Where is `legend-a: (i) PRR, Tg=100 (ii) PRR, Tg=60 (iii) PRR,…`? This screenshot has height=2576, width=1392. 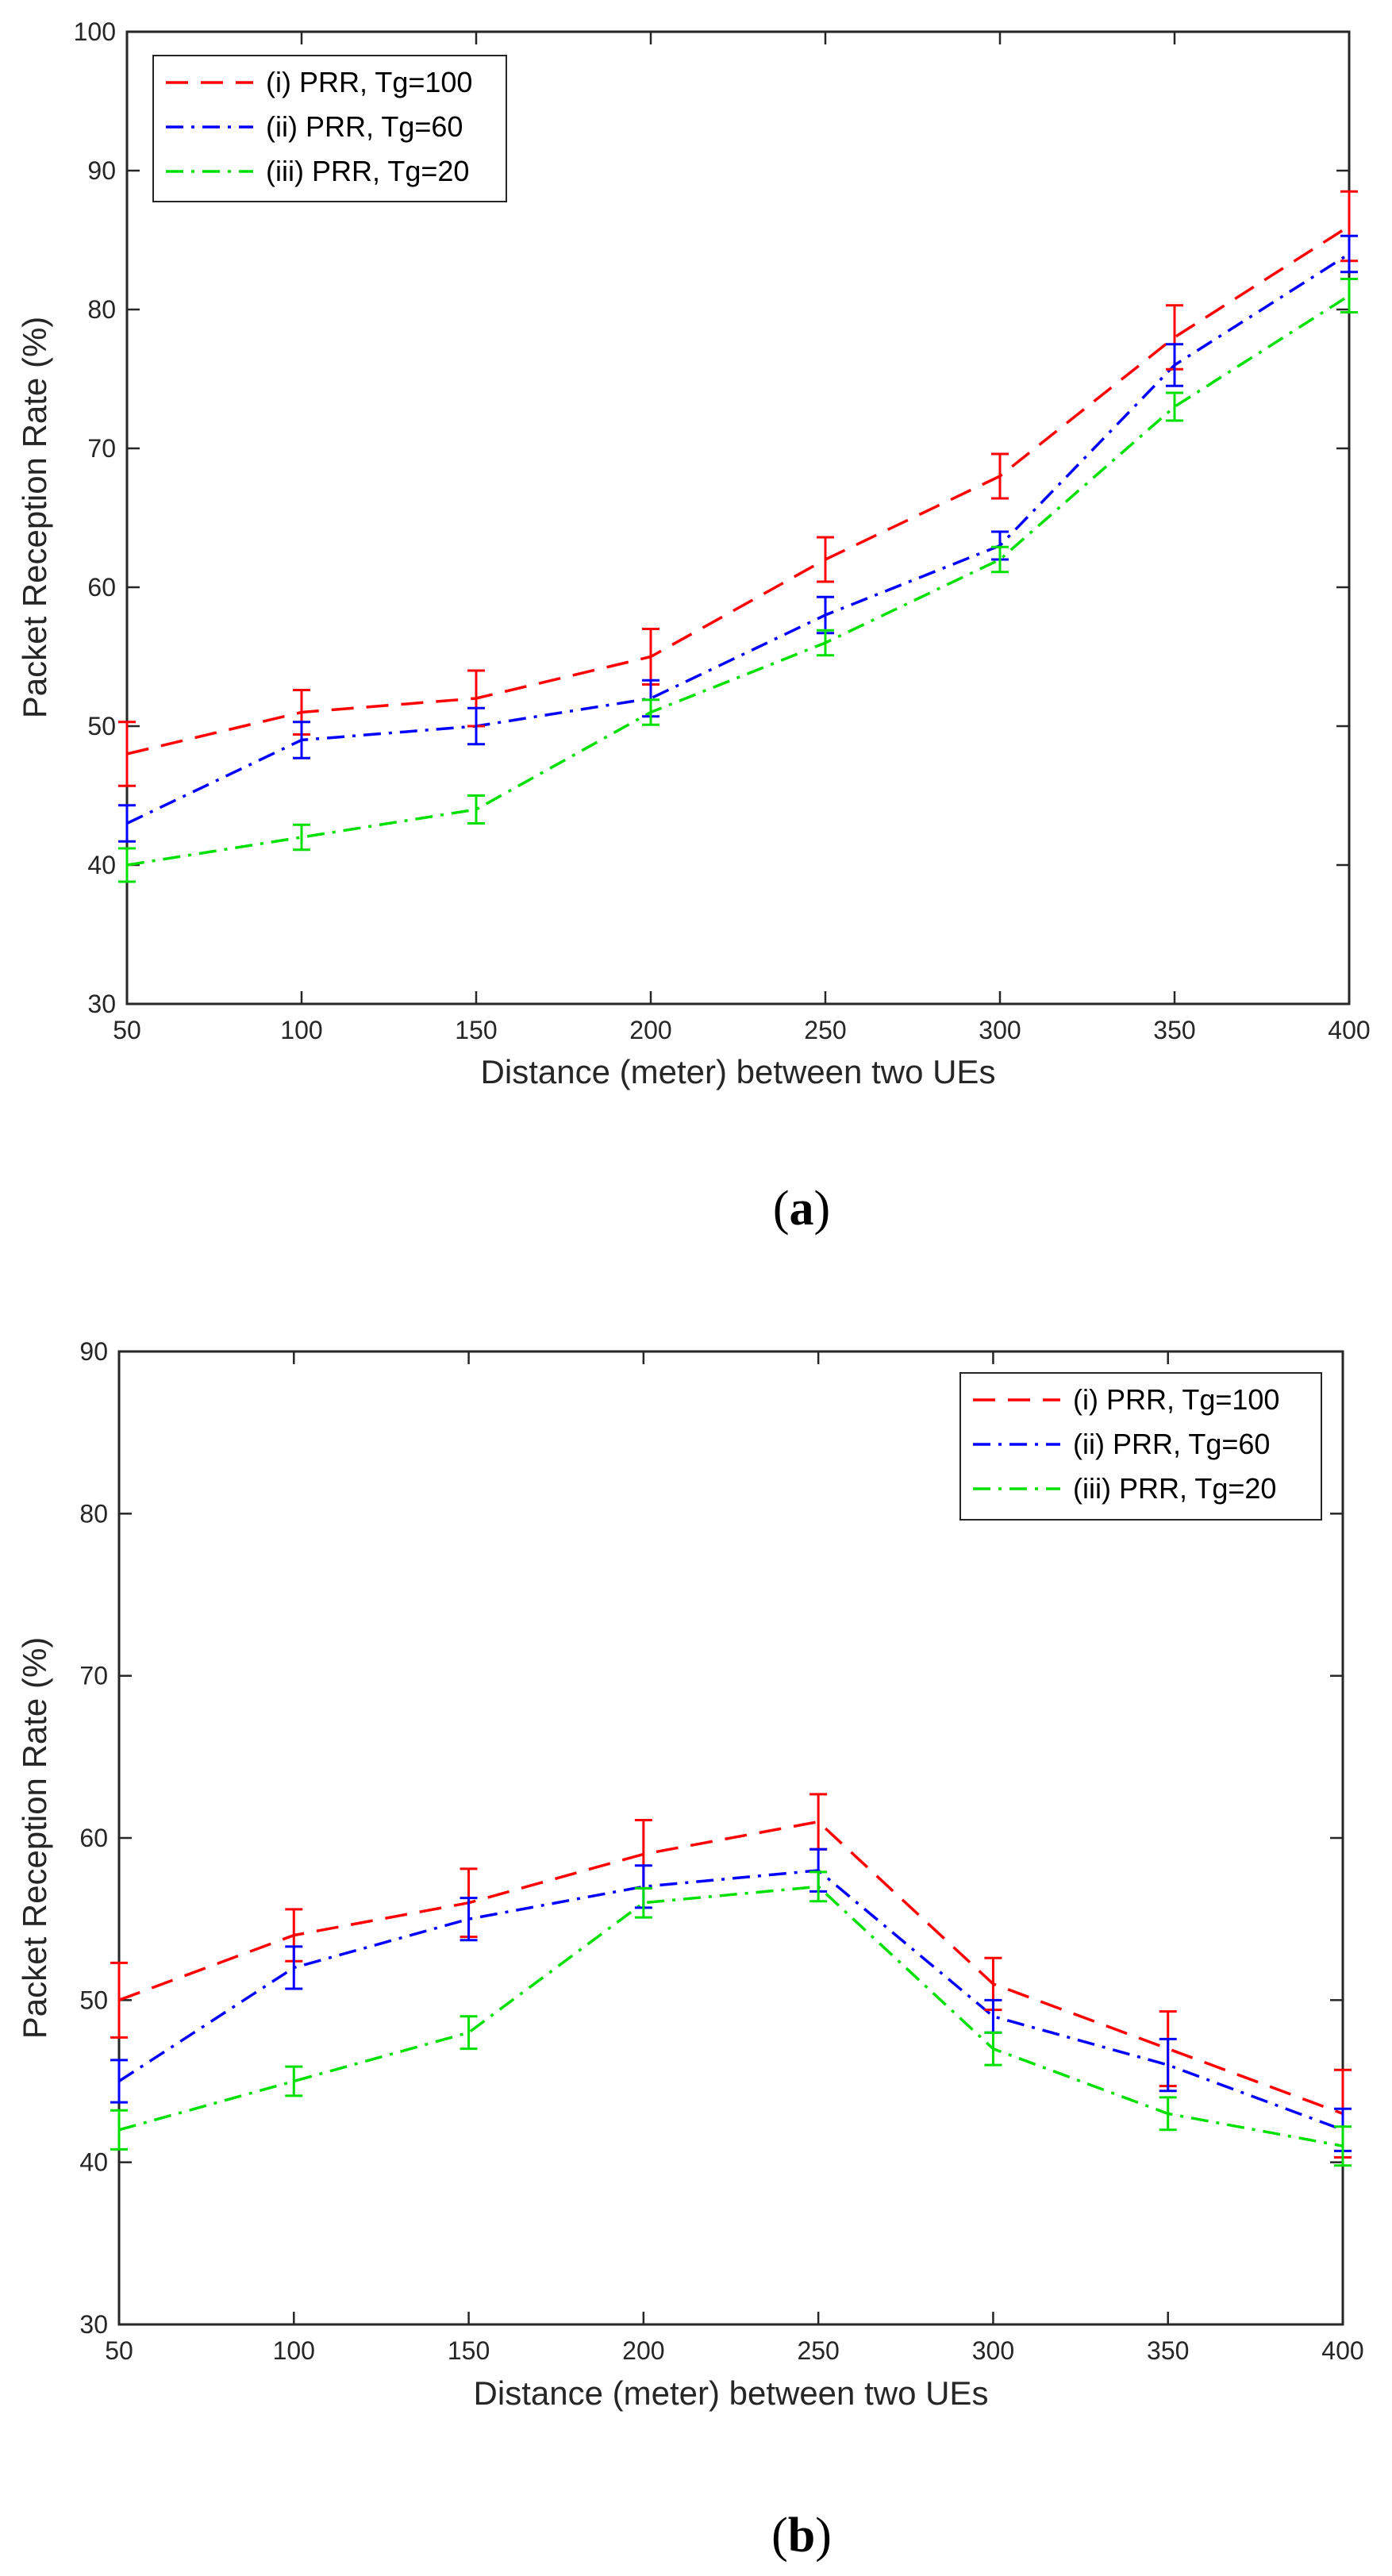 legend-a: (i) PRR, Tg=100 (ii) PRR, Tg=60 (iii) PRR,… is located at coordinates (329, 128).